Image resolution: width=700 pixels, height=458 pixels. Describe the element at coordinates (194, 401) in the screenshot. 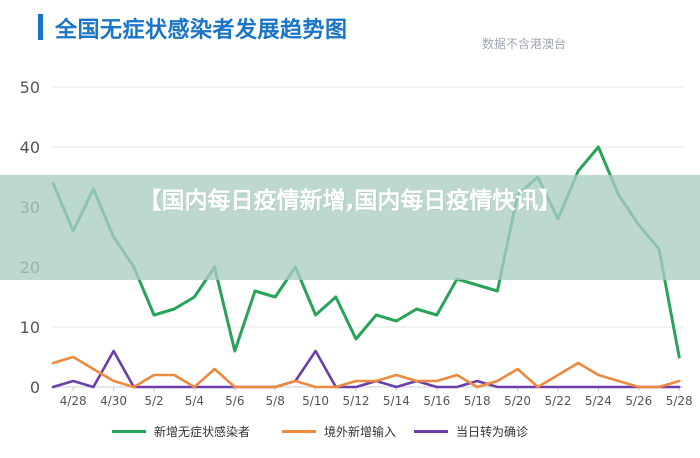

I see `x-tick-label: 5/4` at that location.